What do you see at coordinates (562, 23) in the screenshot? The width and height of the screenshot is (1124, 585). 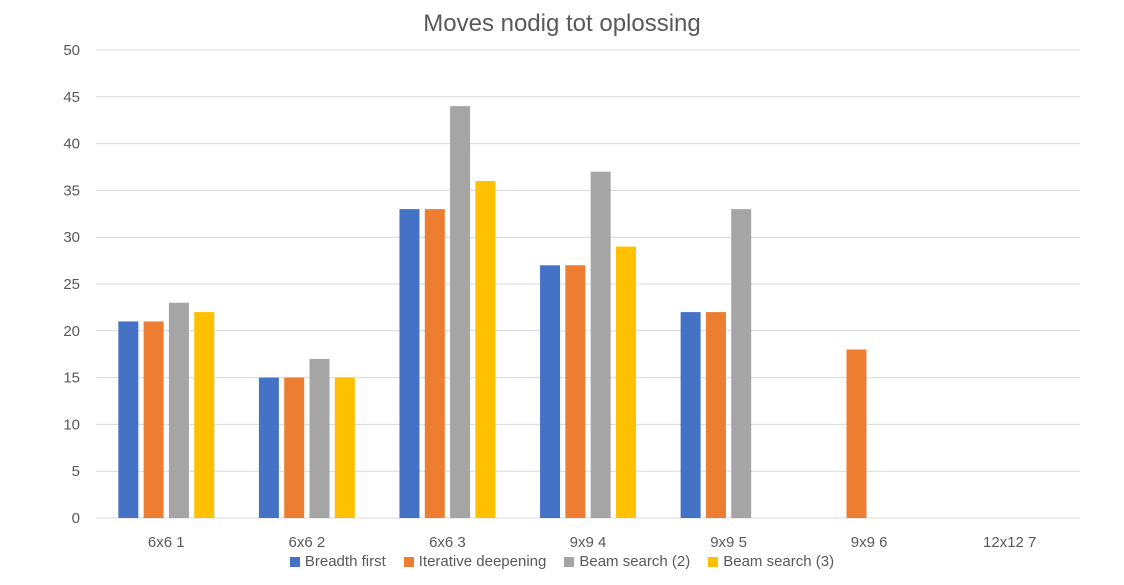 I see `chart-title: Moves nodig tot oplossing` at bounding box center [562, 23].